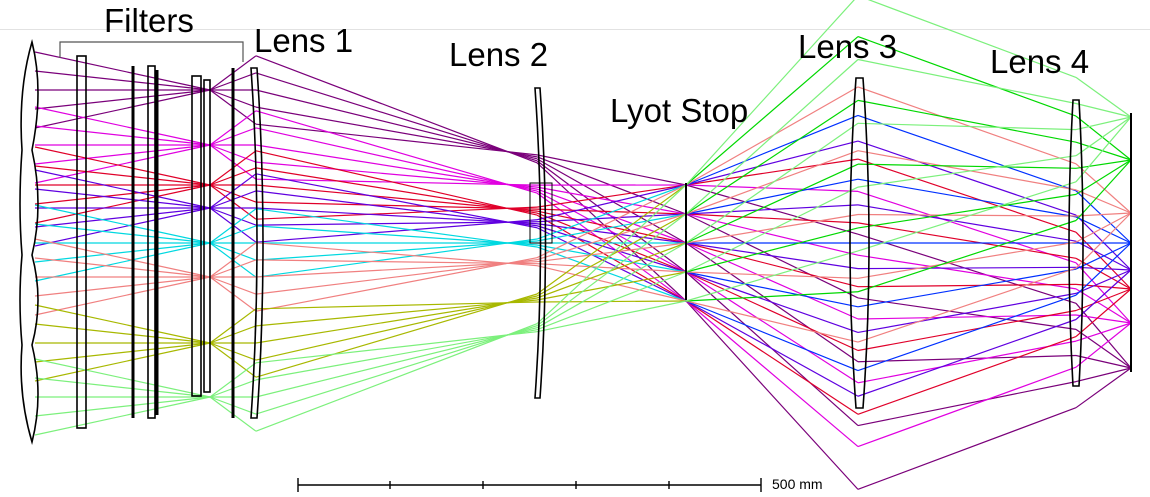 Image resolution: width=1150 pixels, height=497 pixels. What do you see at coordinates (151, 52) in the screenshot?
I see `filters-bracket` at bounding box center [151, 52].